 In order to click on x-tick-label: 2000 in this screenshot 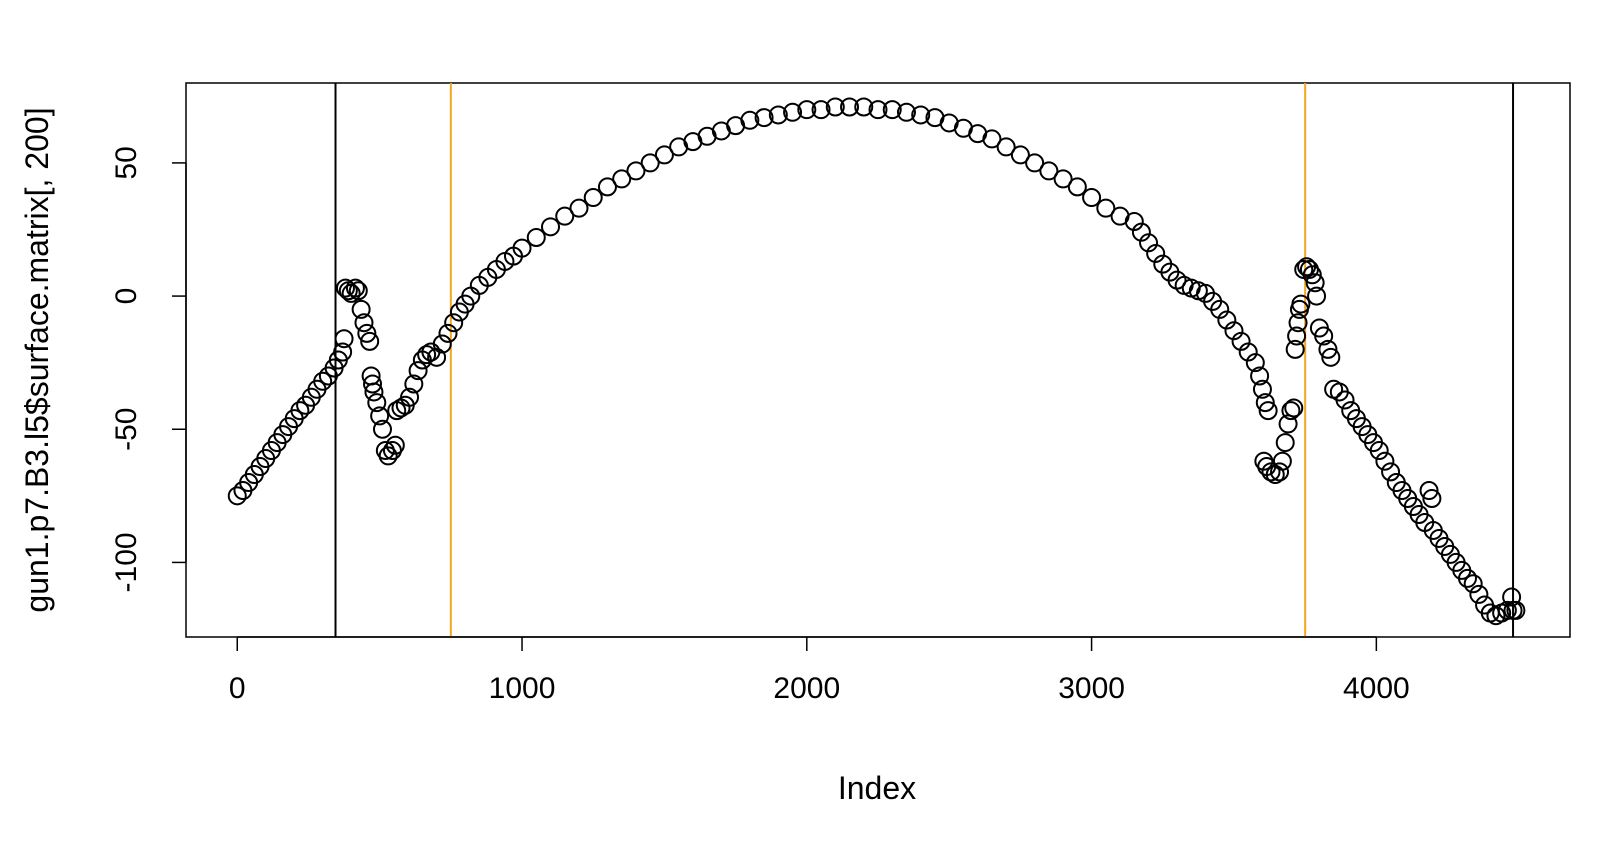, I will do `click(806, 688)`.